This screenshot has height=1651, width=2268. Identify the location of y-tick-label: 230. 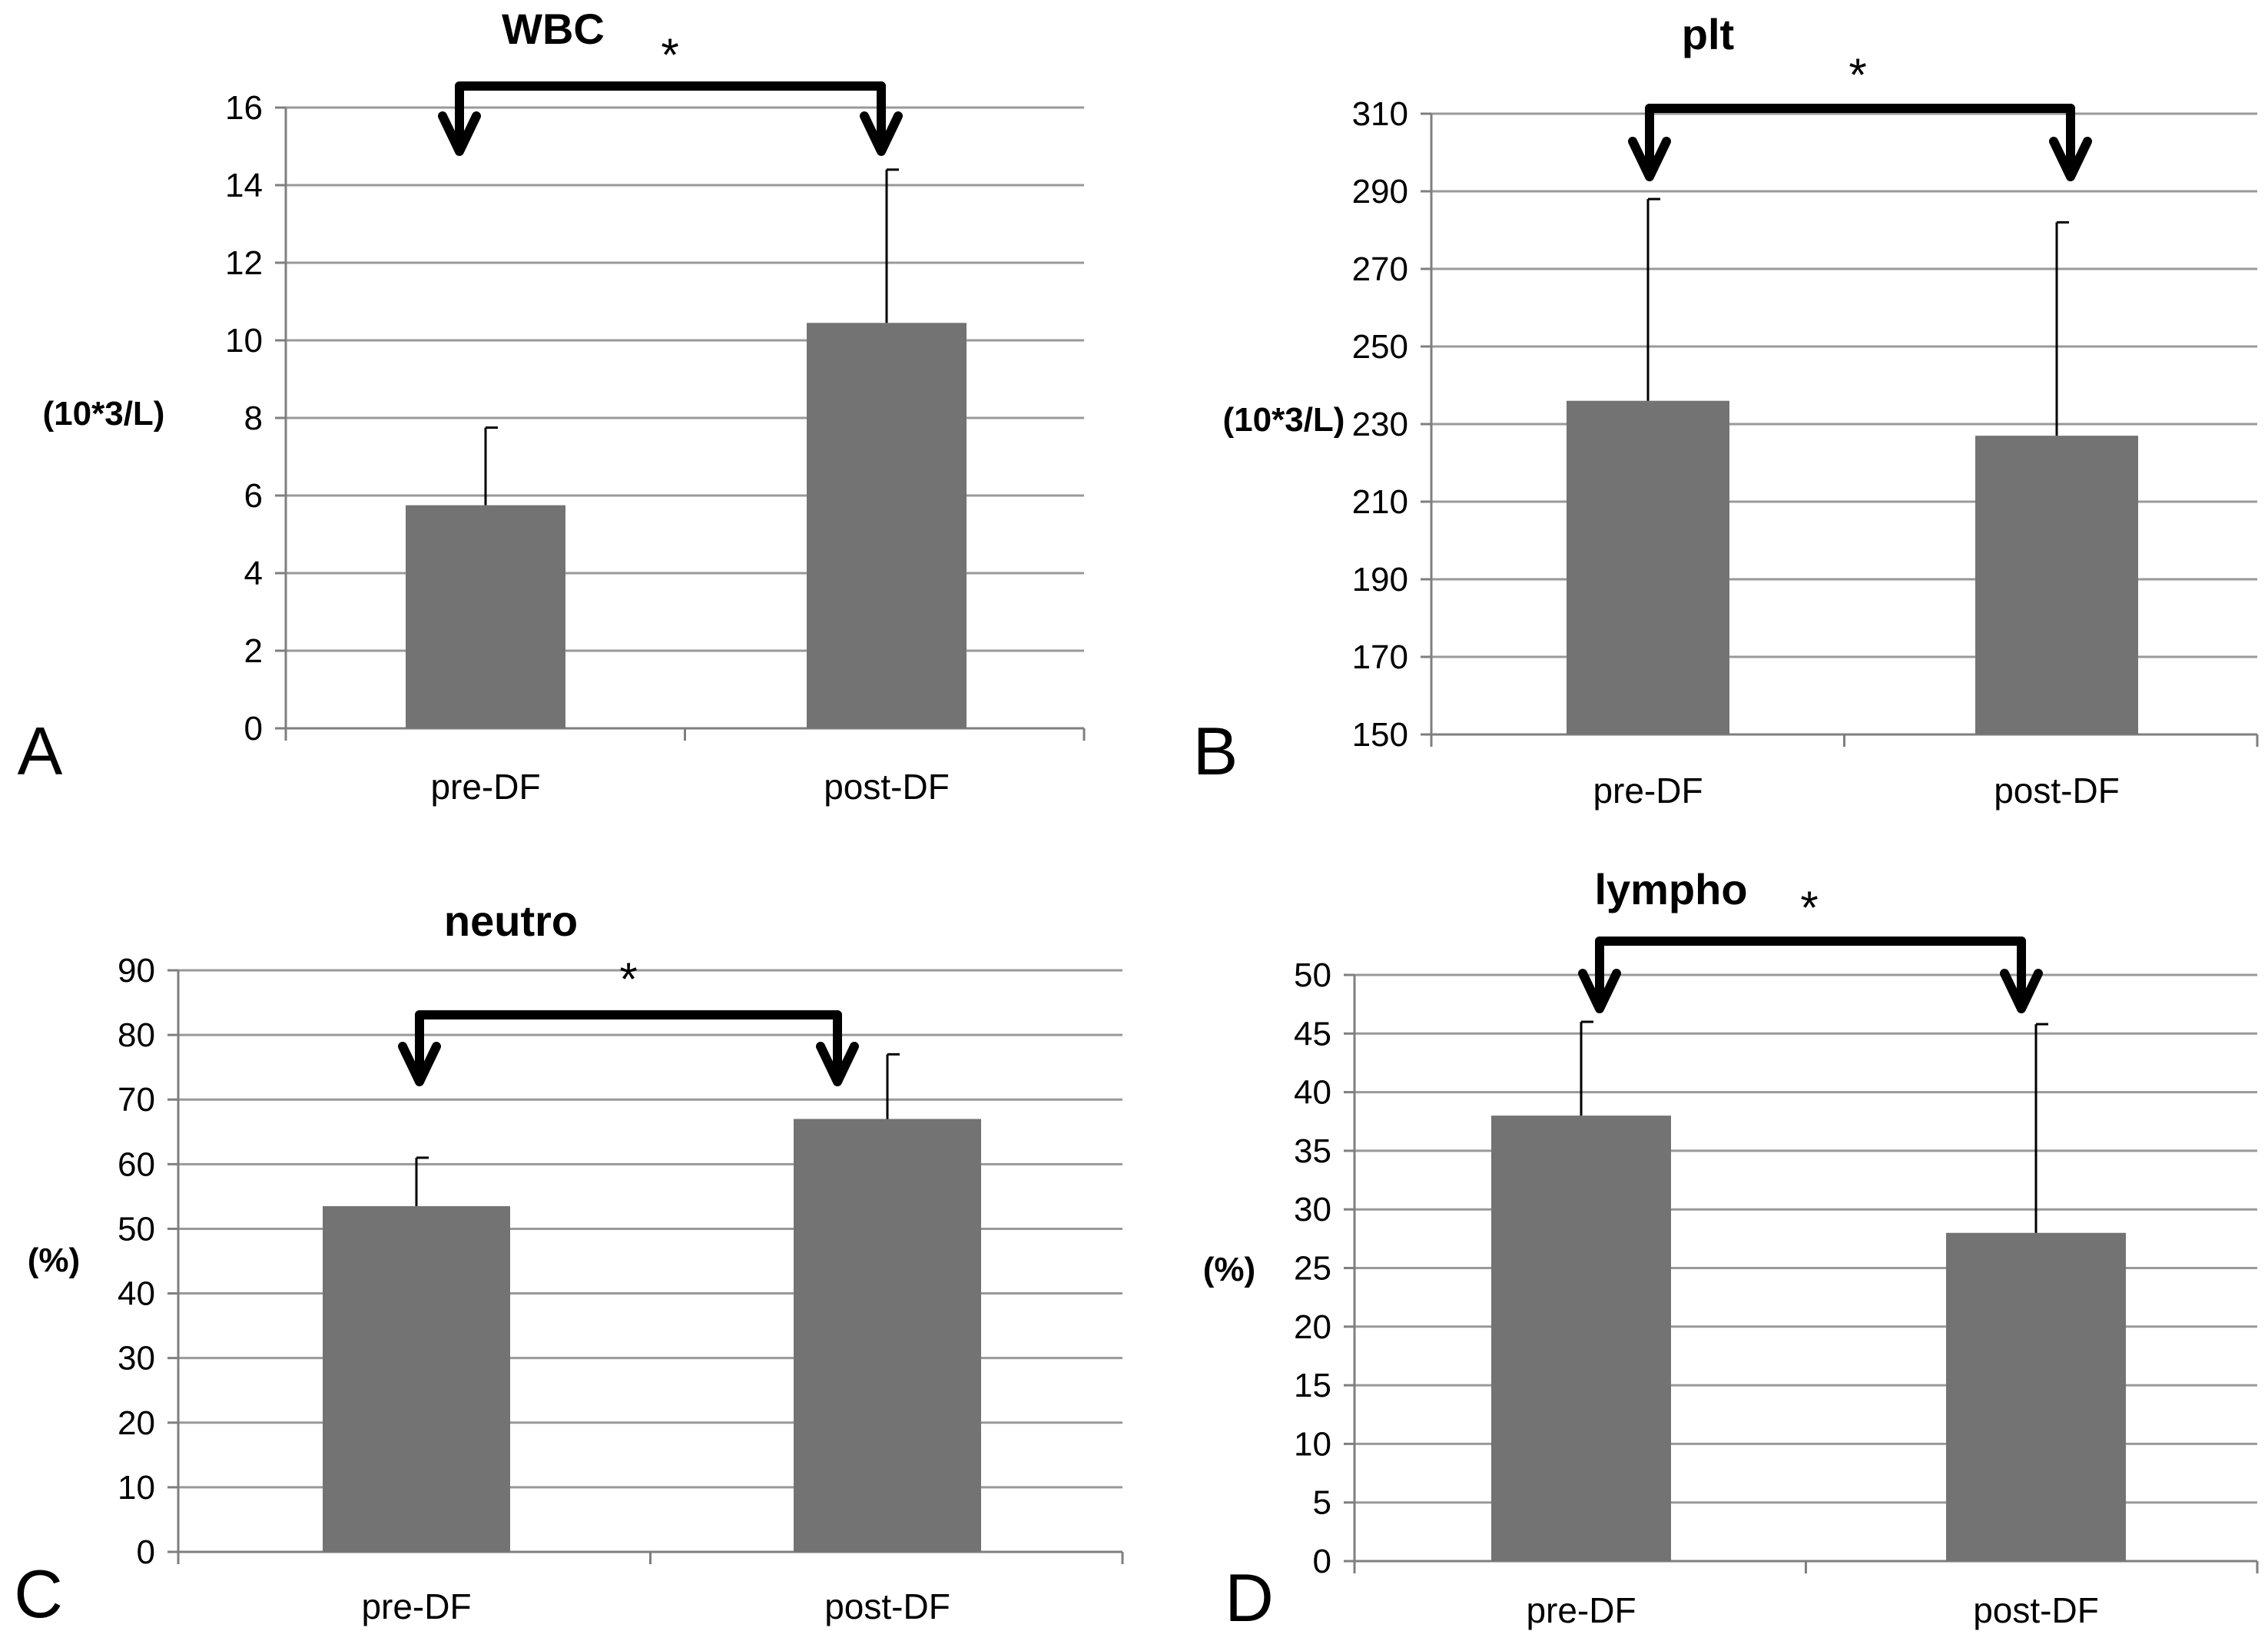
(1380, 424).